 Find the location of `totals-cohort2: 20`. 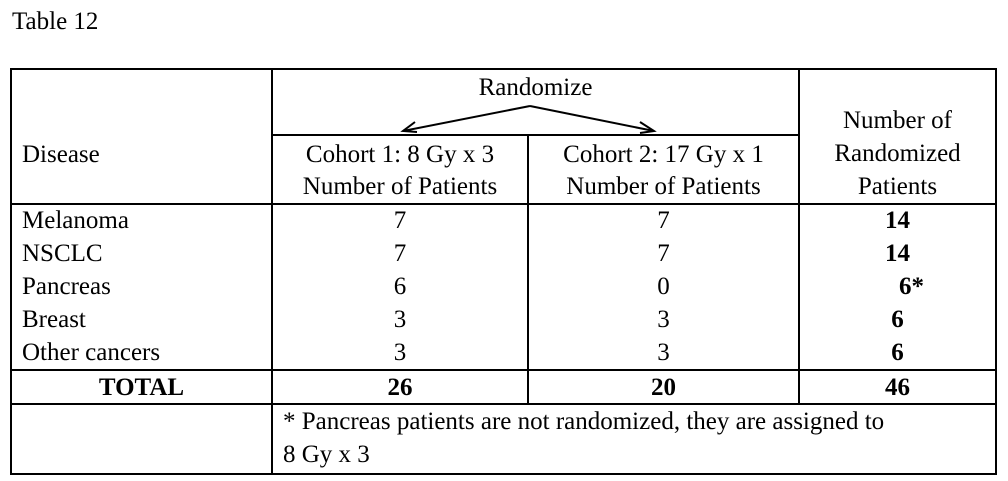

totals-cohort2: 20 is located at coordinates (663, 387).